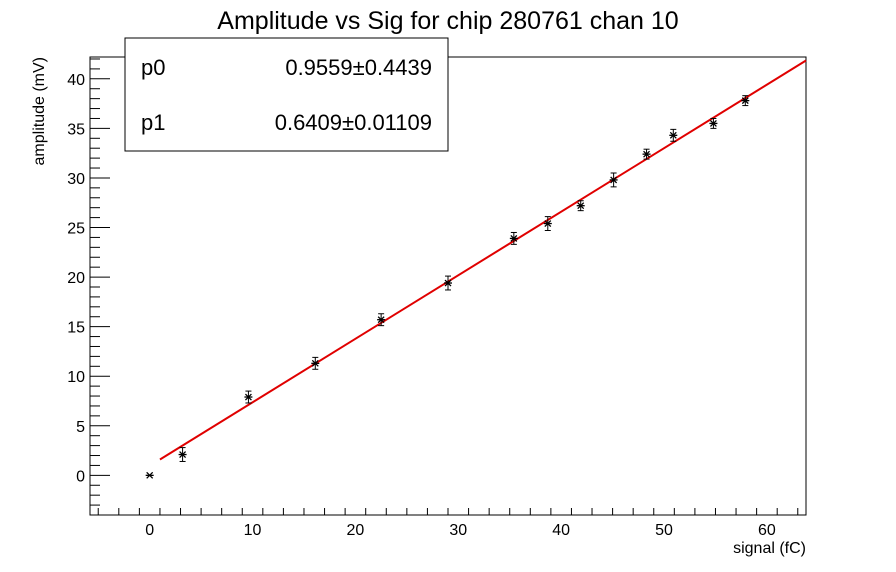 The height and width of the screenshot is (572, 896). What do you see at coordinates (561, 530) in the screenshot?
I see `x-tick-label: 40` at bounding box center [561, 530].